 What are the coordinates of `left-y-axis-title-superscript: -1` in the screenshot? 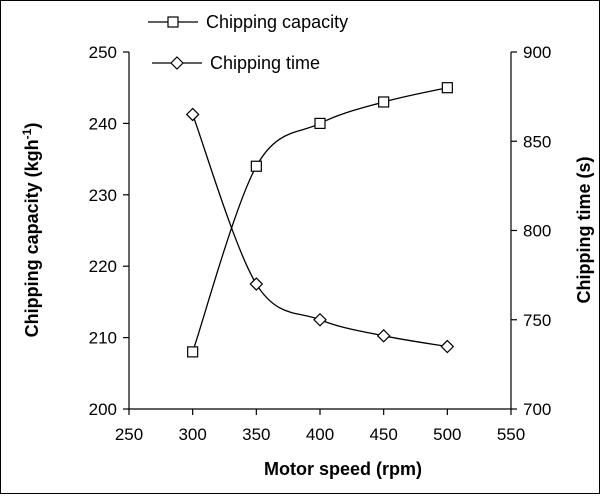 It's located at (27, 133).